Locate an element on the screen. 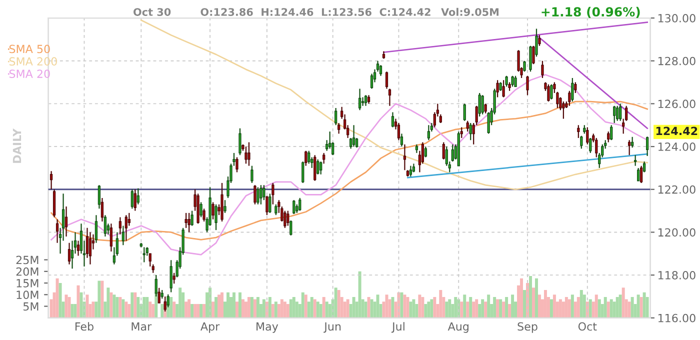 The image size is (700, 340). text: O:123.86 H:124.46 L:123.56 C:124.42 is located at coordinates (315, 12).